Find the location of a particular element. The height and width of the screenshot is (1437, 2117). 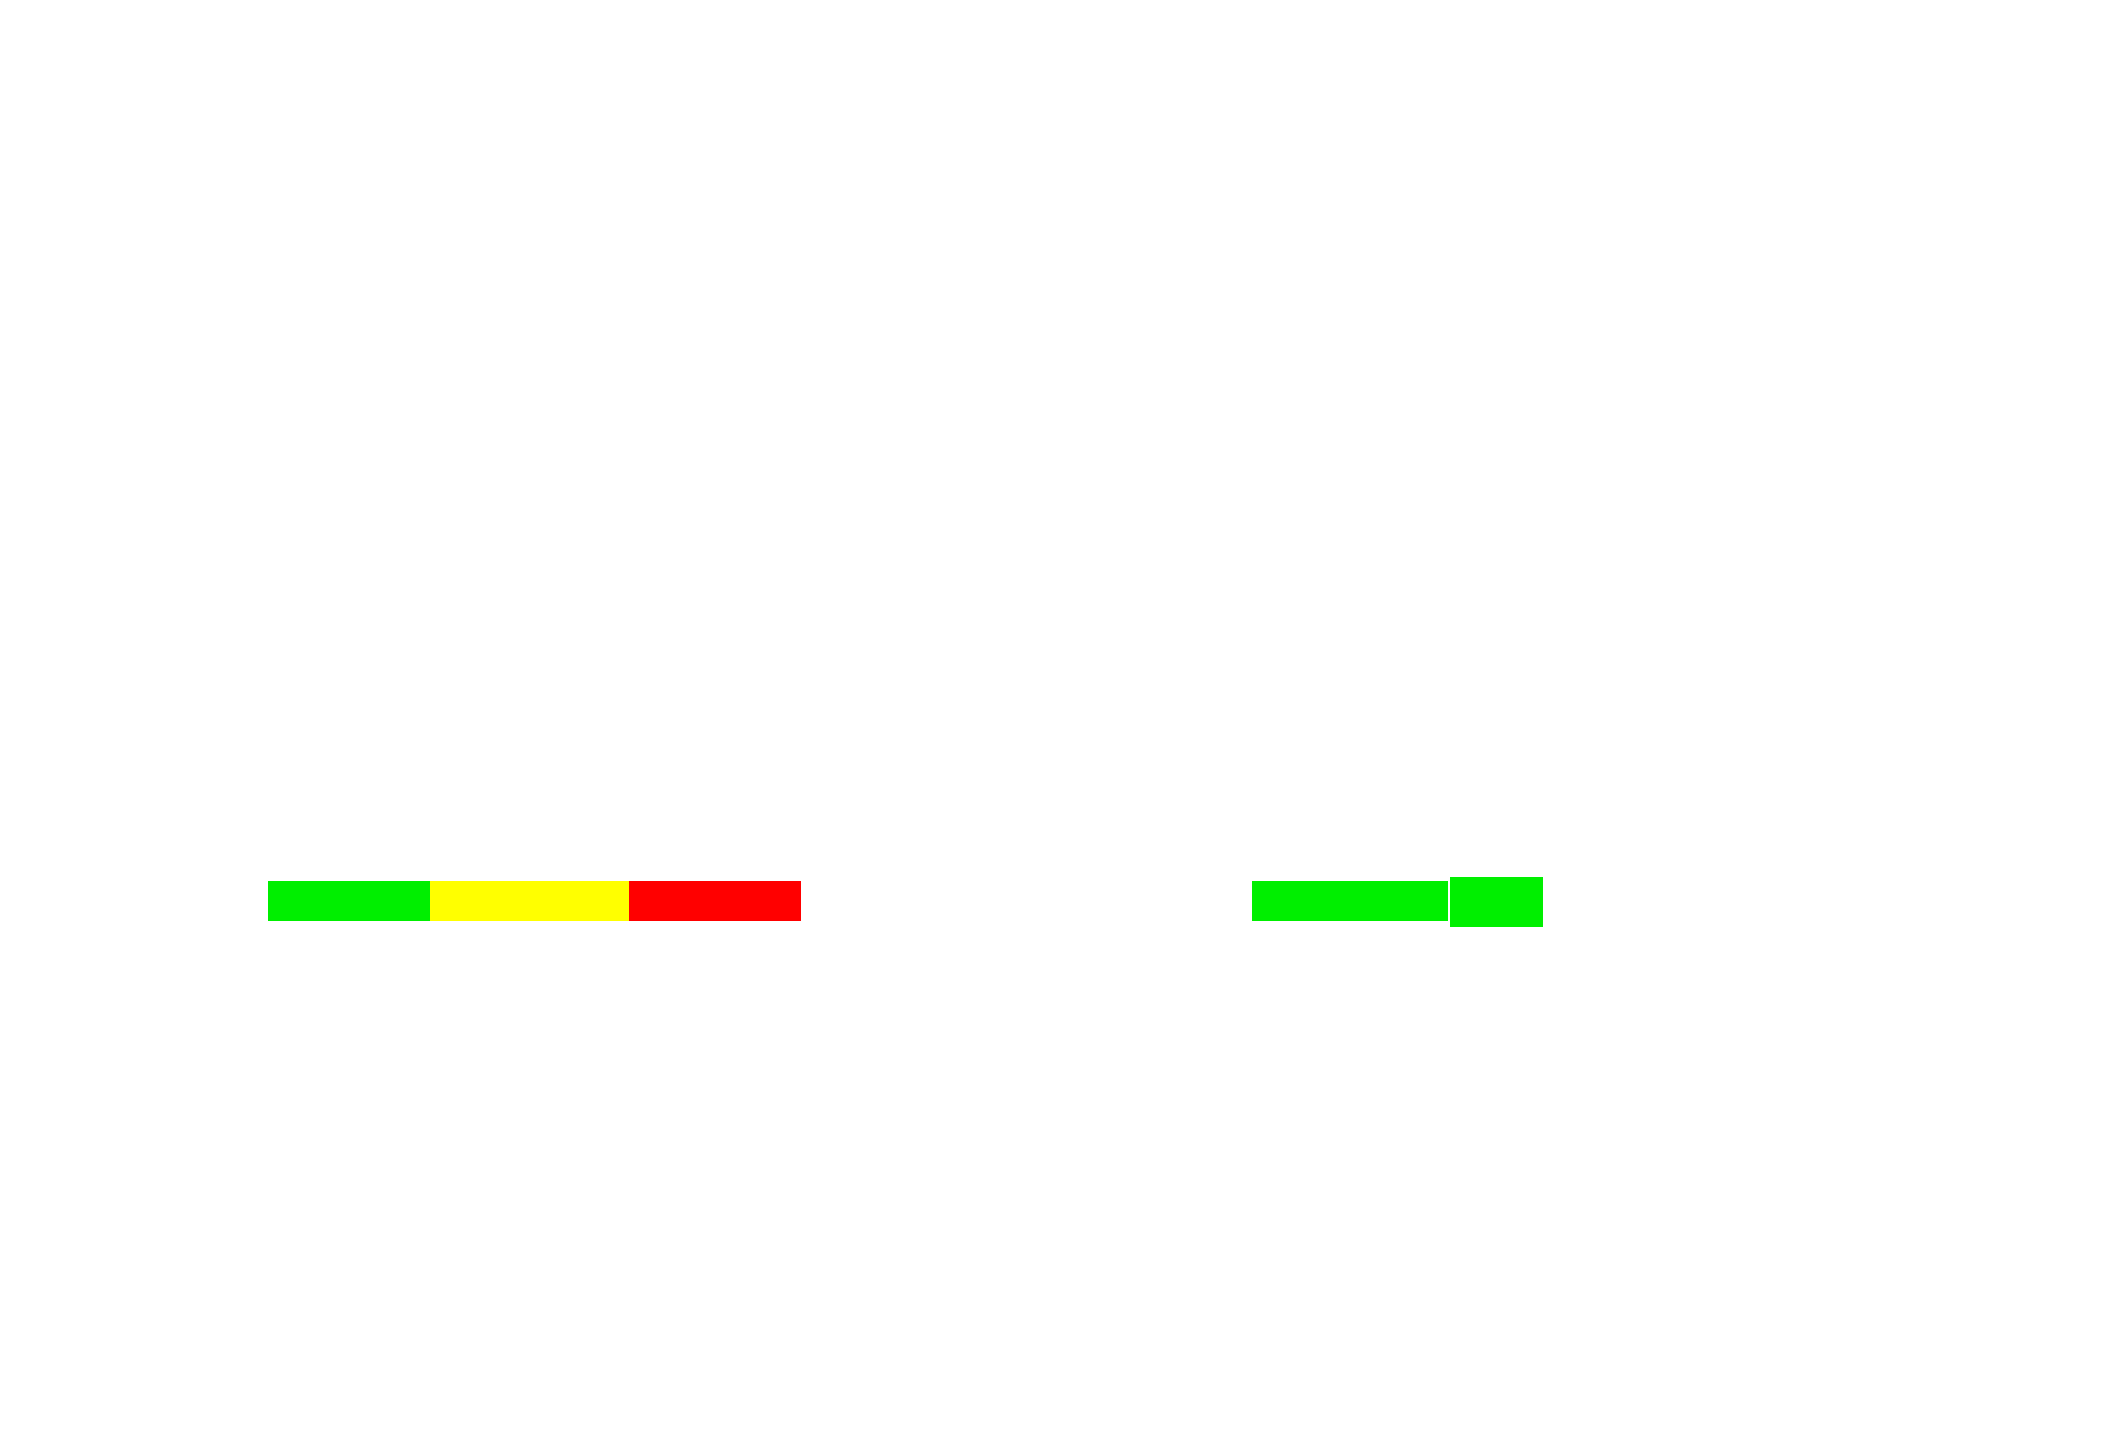

current-warning-value is located at coordinates (1496, 902).